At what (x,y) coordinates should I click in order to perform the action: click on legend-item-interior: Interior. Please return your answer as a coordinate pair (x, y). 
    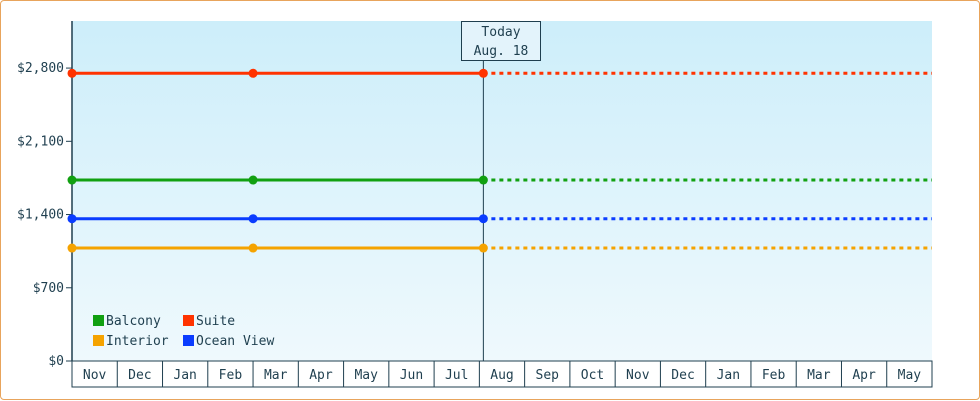
    Looking at the image, I should click on (131, 342).